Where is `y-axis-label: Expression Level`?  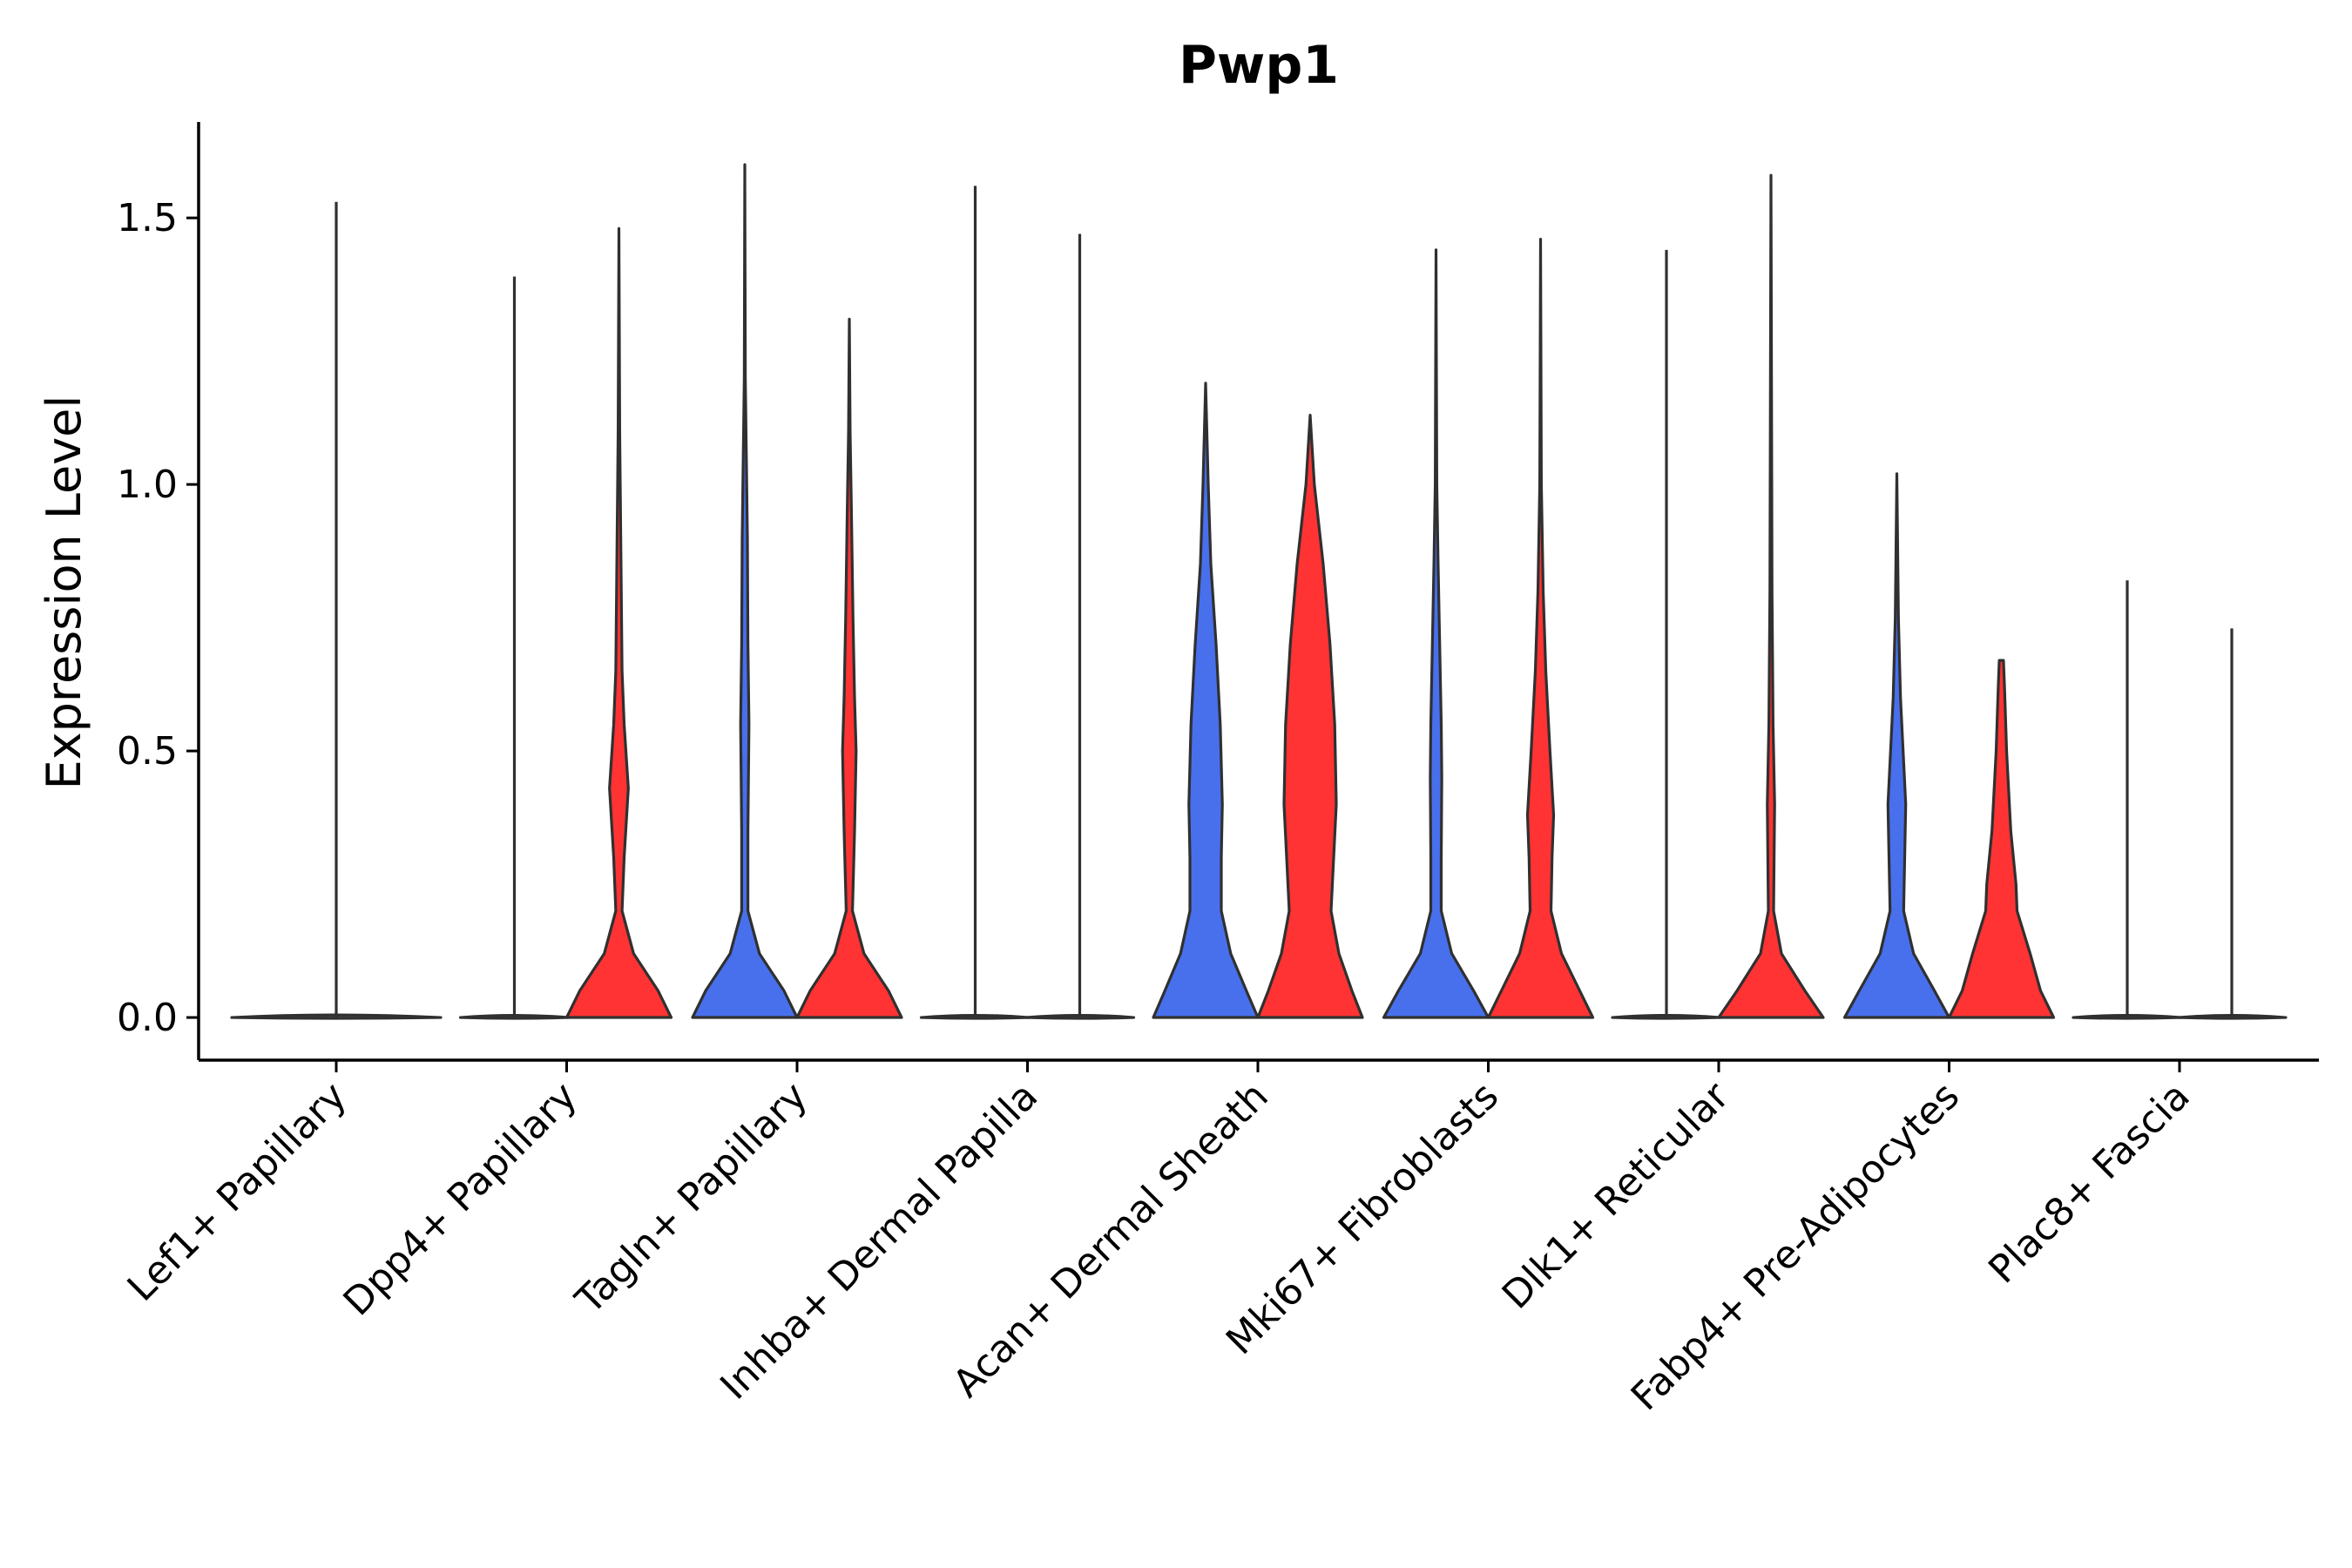 y-axis-label: Expression Level is located at coordinates (64, 592).